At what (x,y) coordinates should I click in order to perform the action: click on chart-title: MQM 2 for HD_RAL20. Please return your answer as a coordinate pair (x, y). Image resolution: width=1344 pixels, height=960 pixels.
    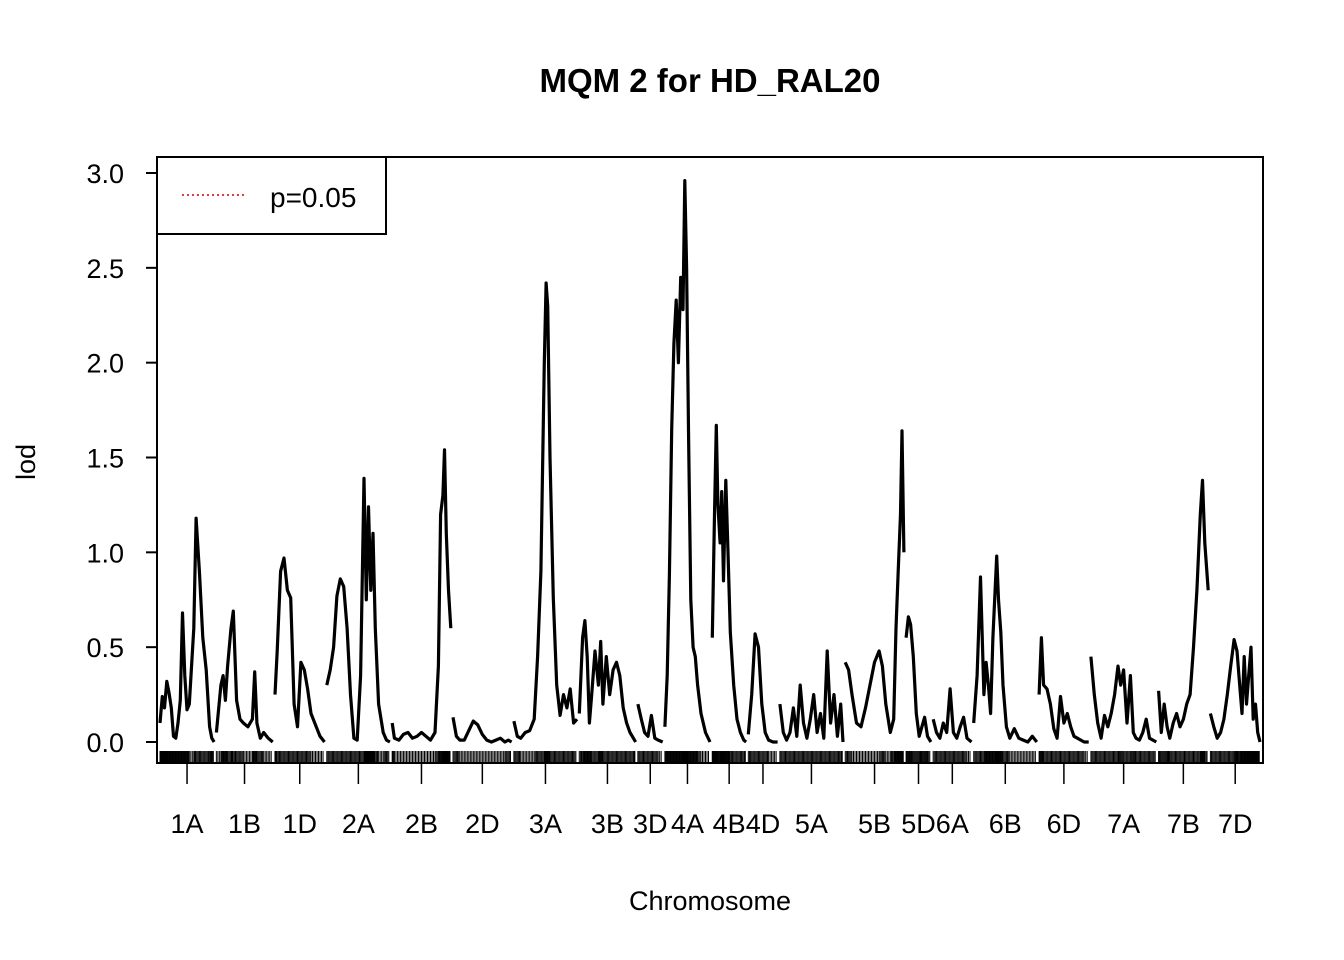
    Looking at the image, I should click on (709, 80).